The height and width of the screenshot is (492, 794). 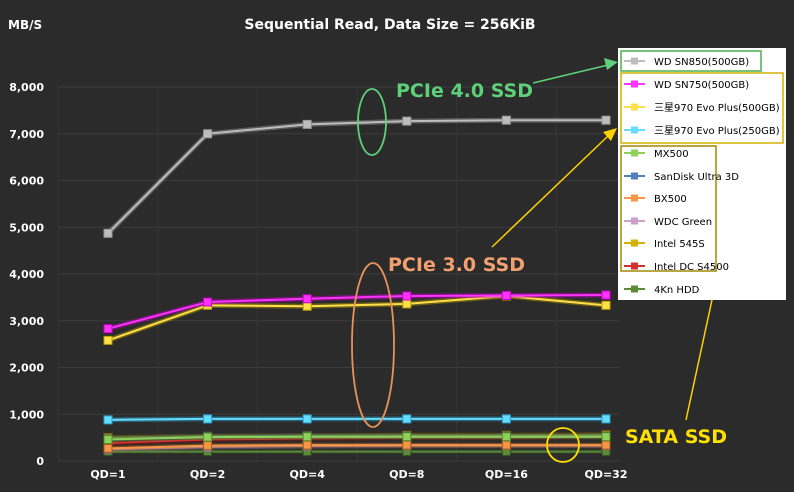 What do you see at coordinates (389, 25) in the screenshot?
I see `chart-title: Sequential Read, Data Size = 256KiB` at bounding box center [389, 25].